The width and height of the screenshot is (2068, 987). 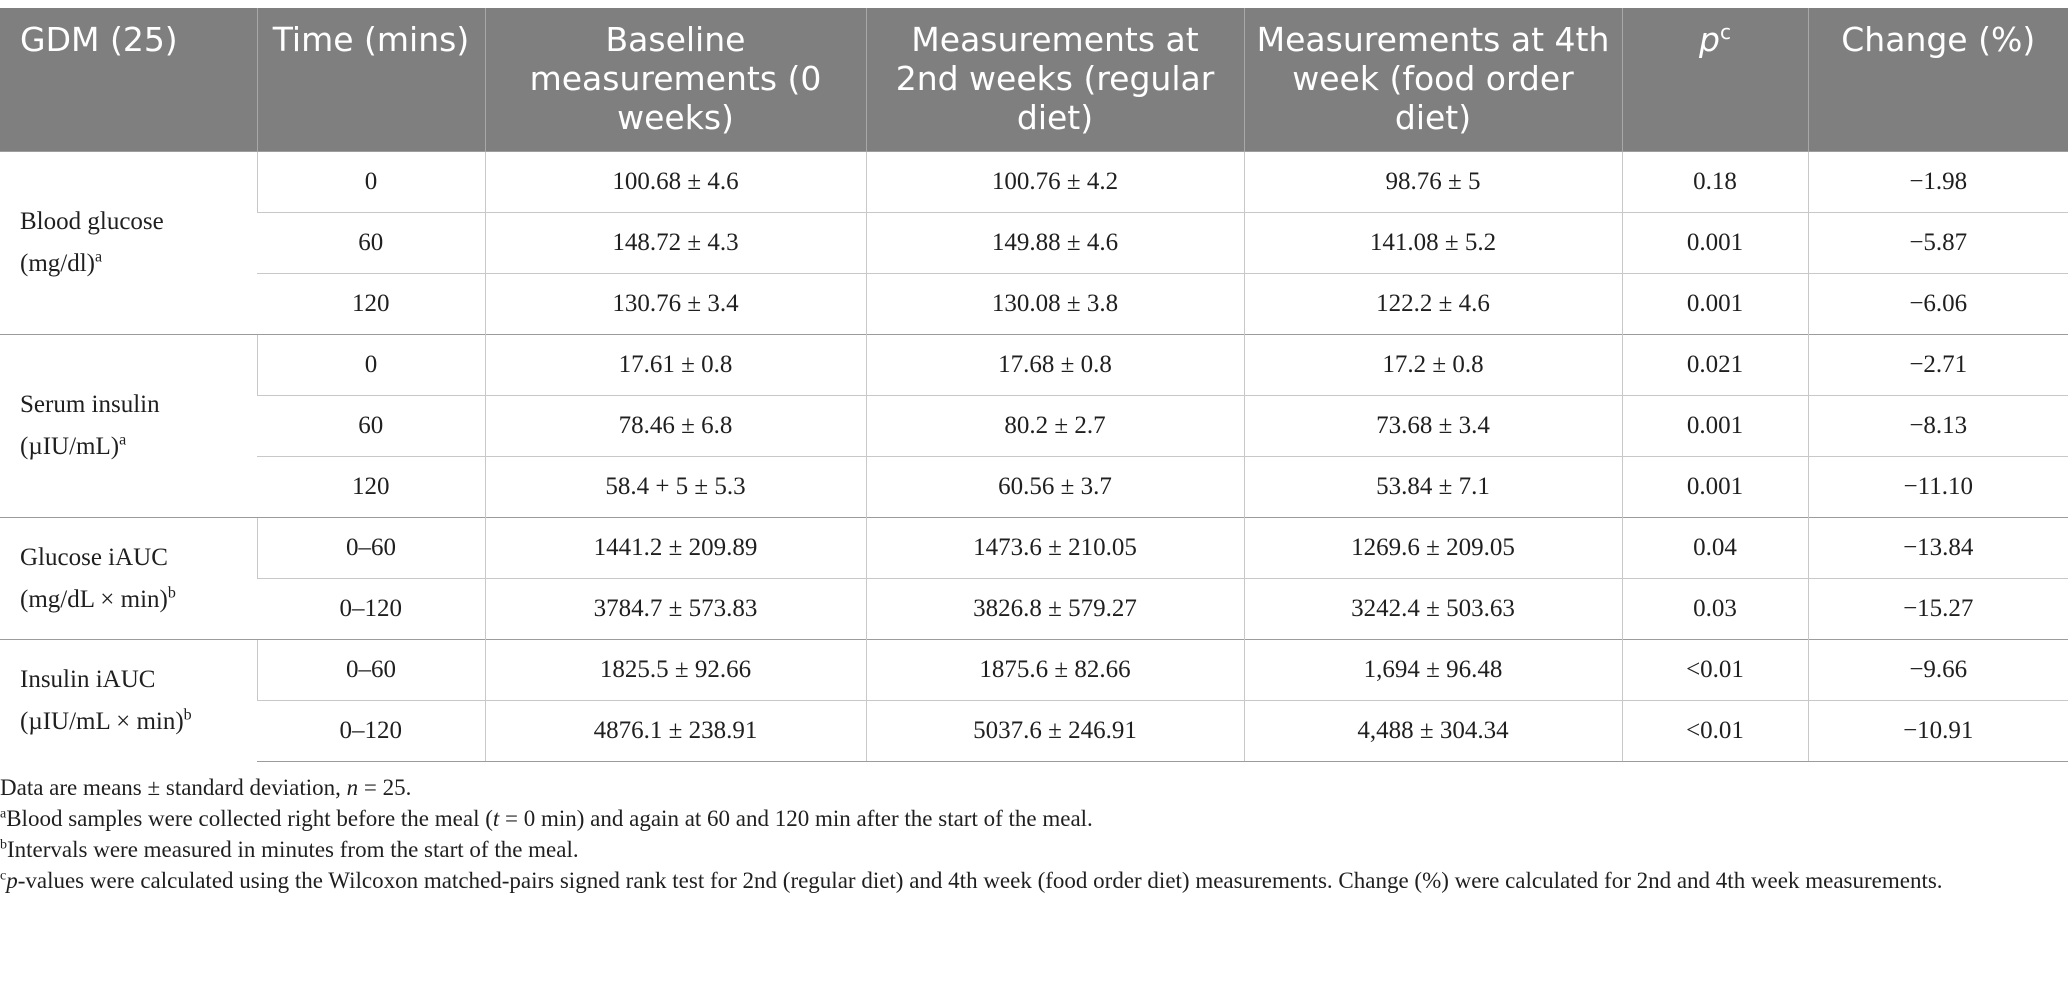 What do you see at coordinates (1714, 548) in the screenshot?
I see `cell-p: 0.04` at bounding box center [1714, 548].